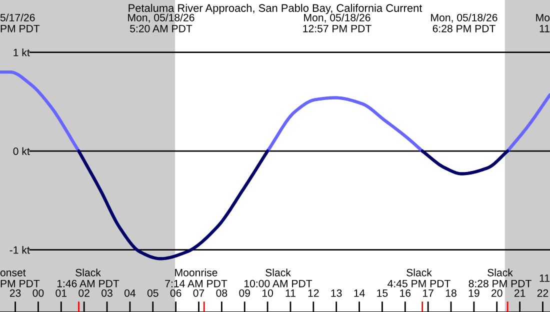 Image resolution: width=550 pixels, height=312 pixels. What do you see at coordinates (313, 293) in the screenshot?
I see `x-tick-label: 12` at bounding box center [313, 293].